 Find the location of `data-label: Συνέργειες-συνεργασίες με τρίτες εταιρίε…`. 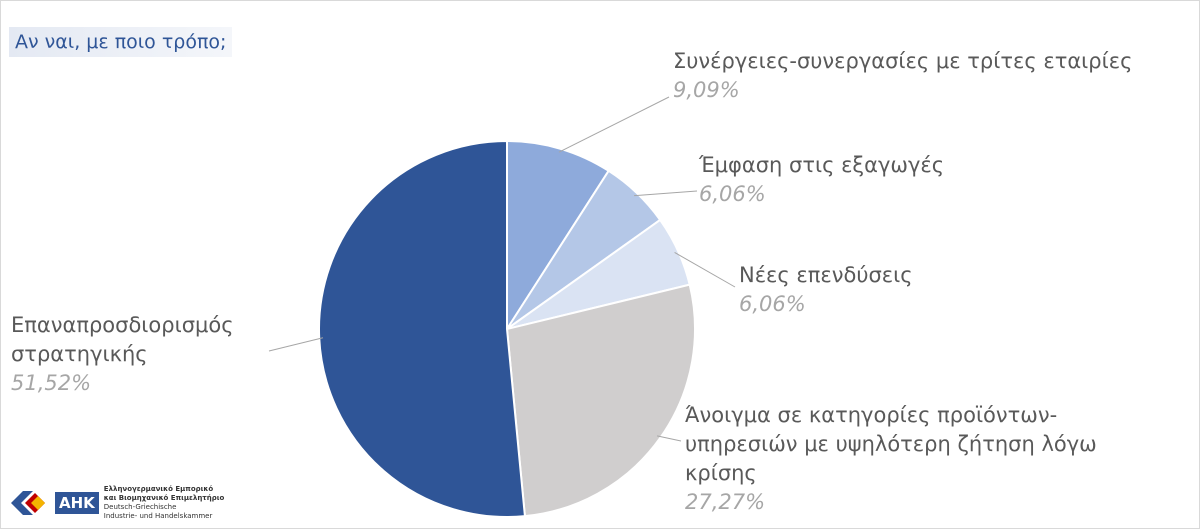

data-label: Συνέργειες-συνεργασίες με τρίτες εταιρίε… is located at coordinates (933, 76).